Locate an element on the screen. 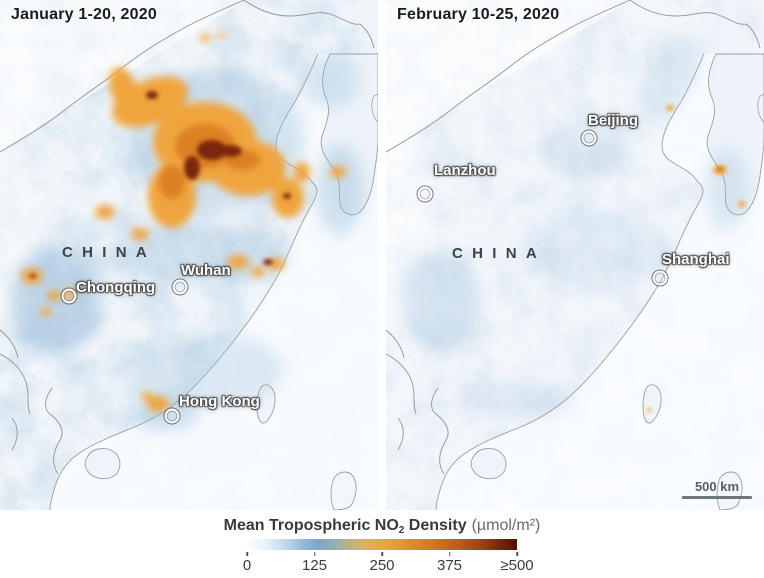 The image size is (764, 578). china-label-january: CHINA is located at coordinates (109, 252).